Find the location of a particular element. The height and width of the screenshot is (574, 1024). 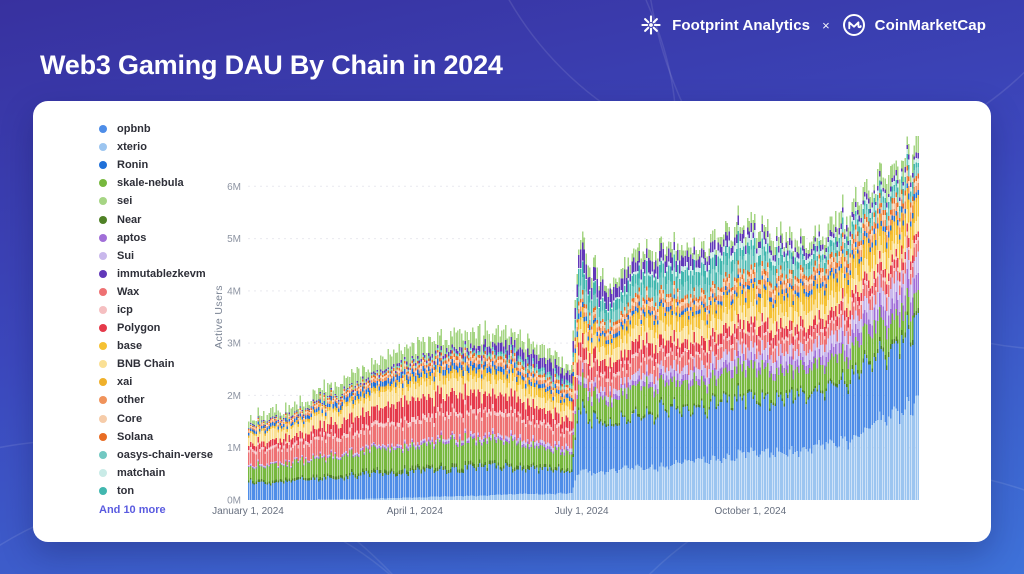

legend-item-icp: icp is located at coordinates (174, 310).